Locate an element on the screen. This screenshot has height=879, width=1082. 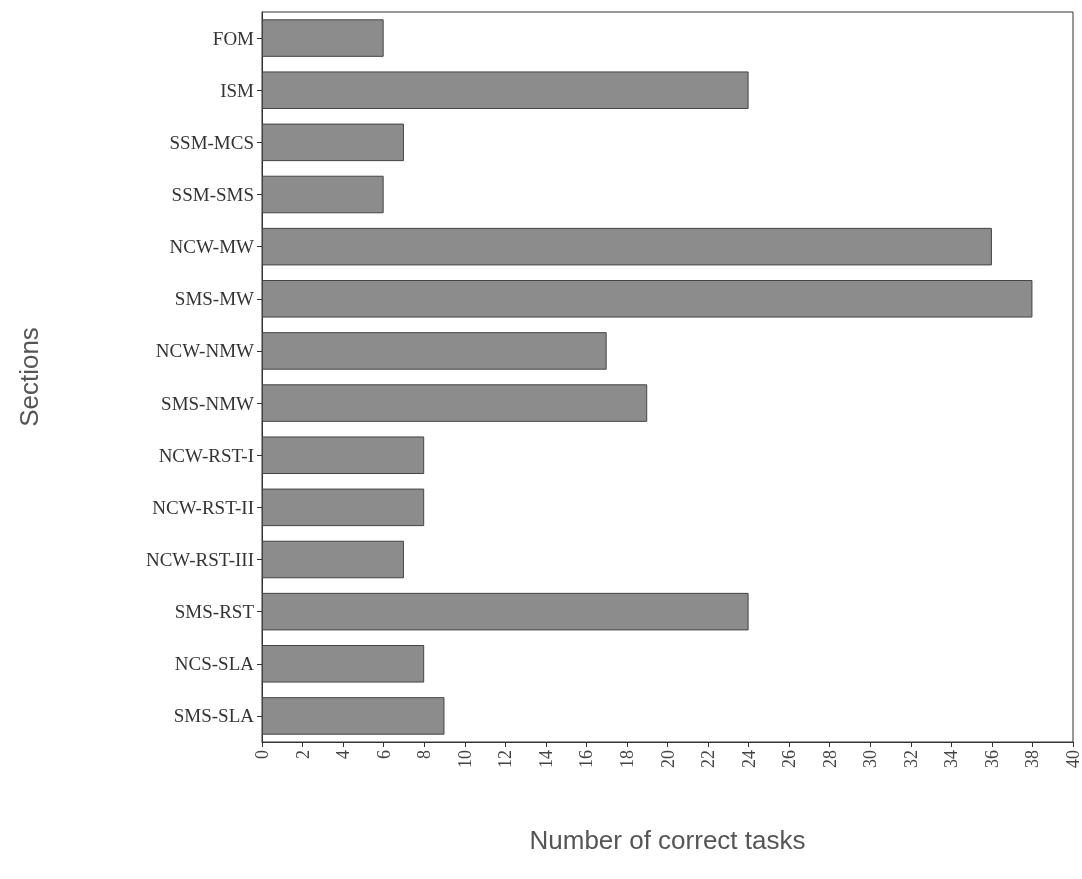
x-tick-label: 18 is located at coordinates (626, 759).